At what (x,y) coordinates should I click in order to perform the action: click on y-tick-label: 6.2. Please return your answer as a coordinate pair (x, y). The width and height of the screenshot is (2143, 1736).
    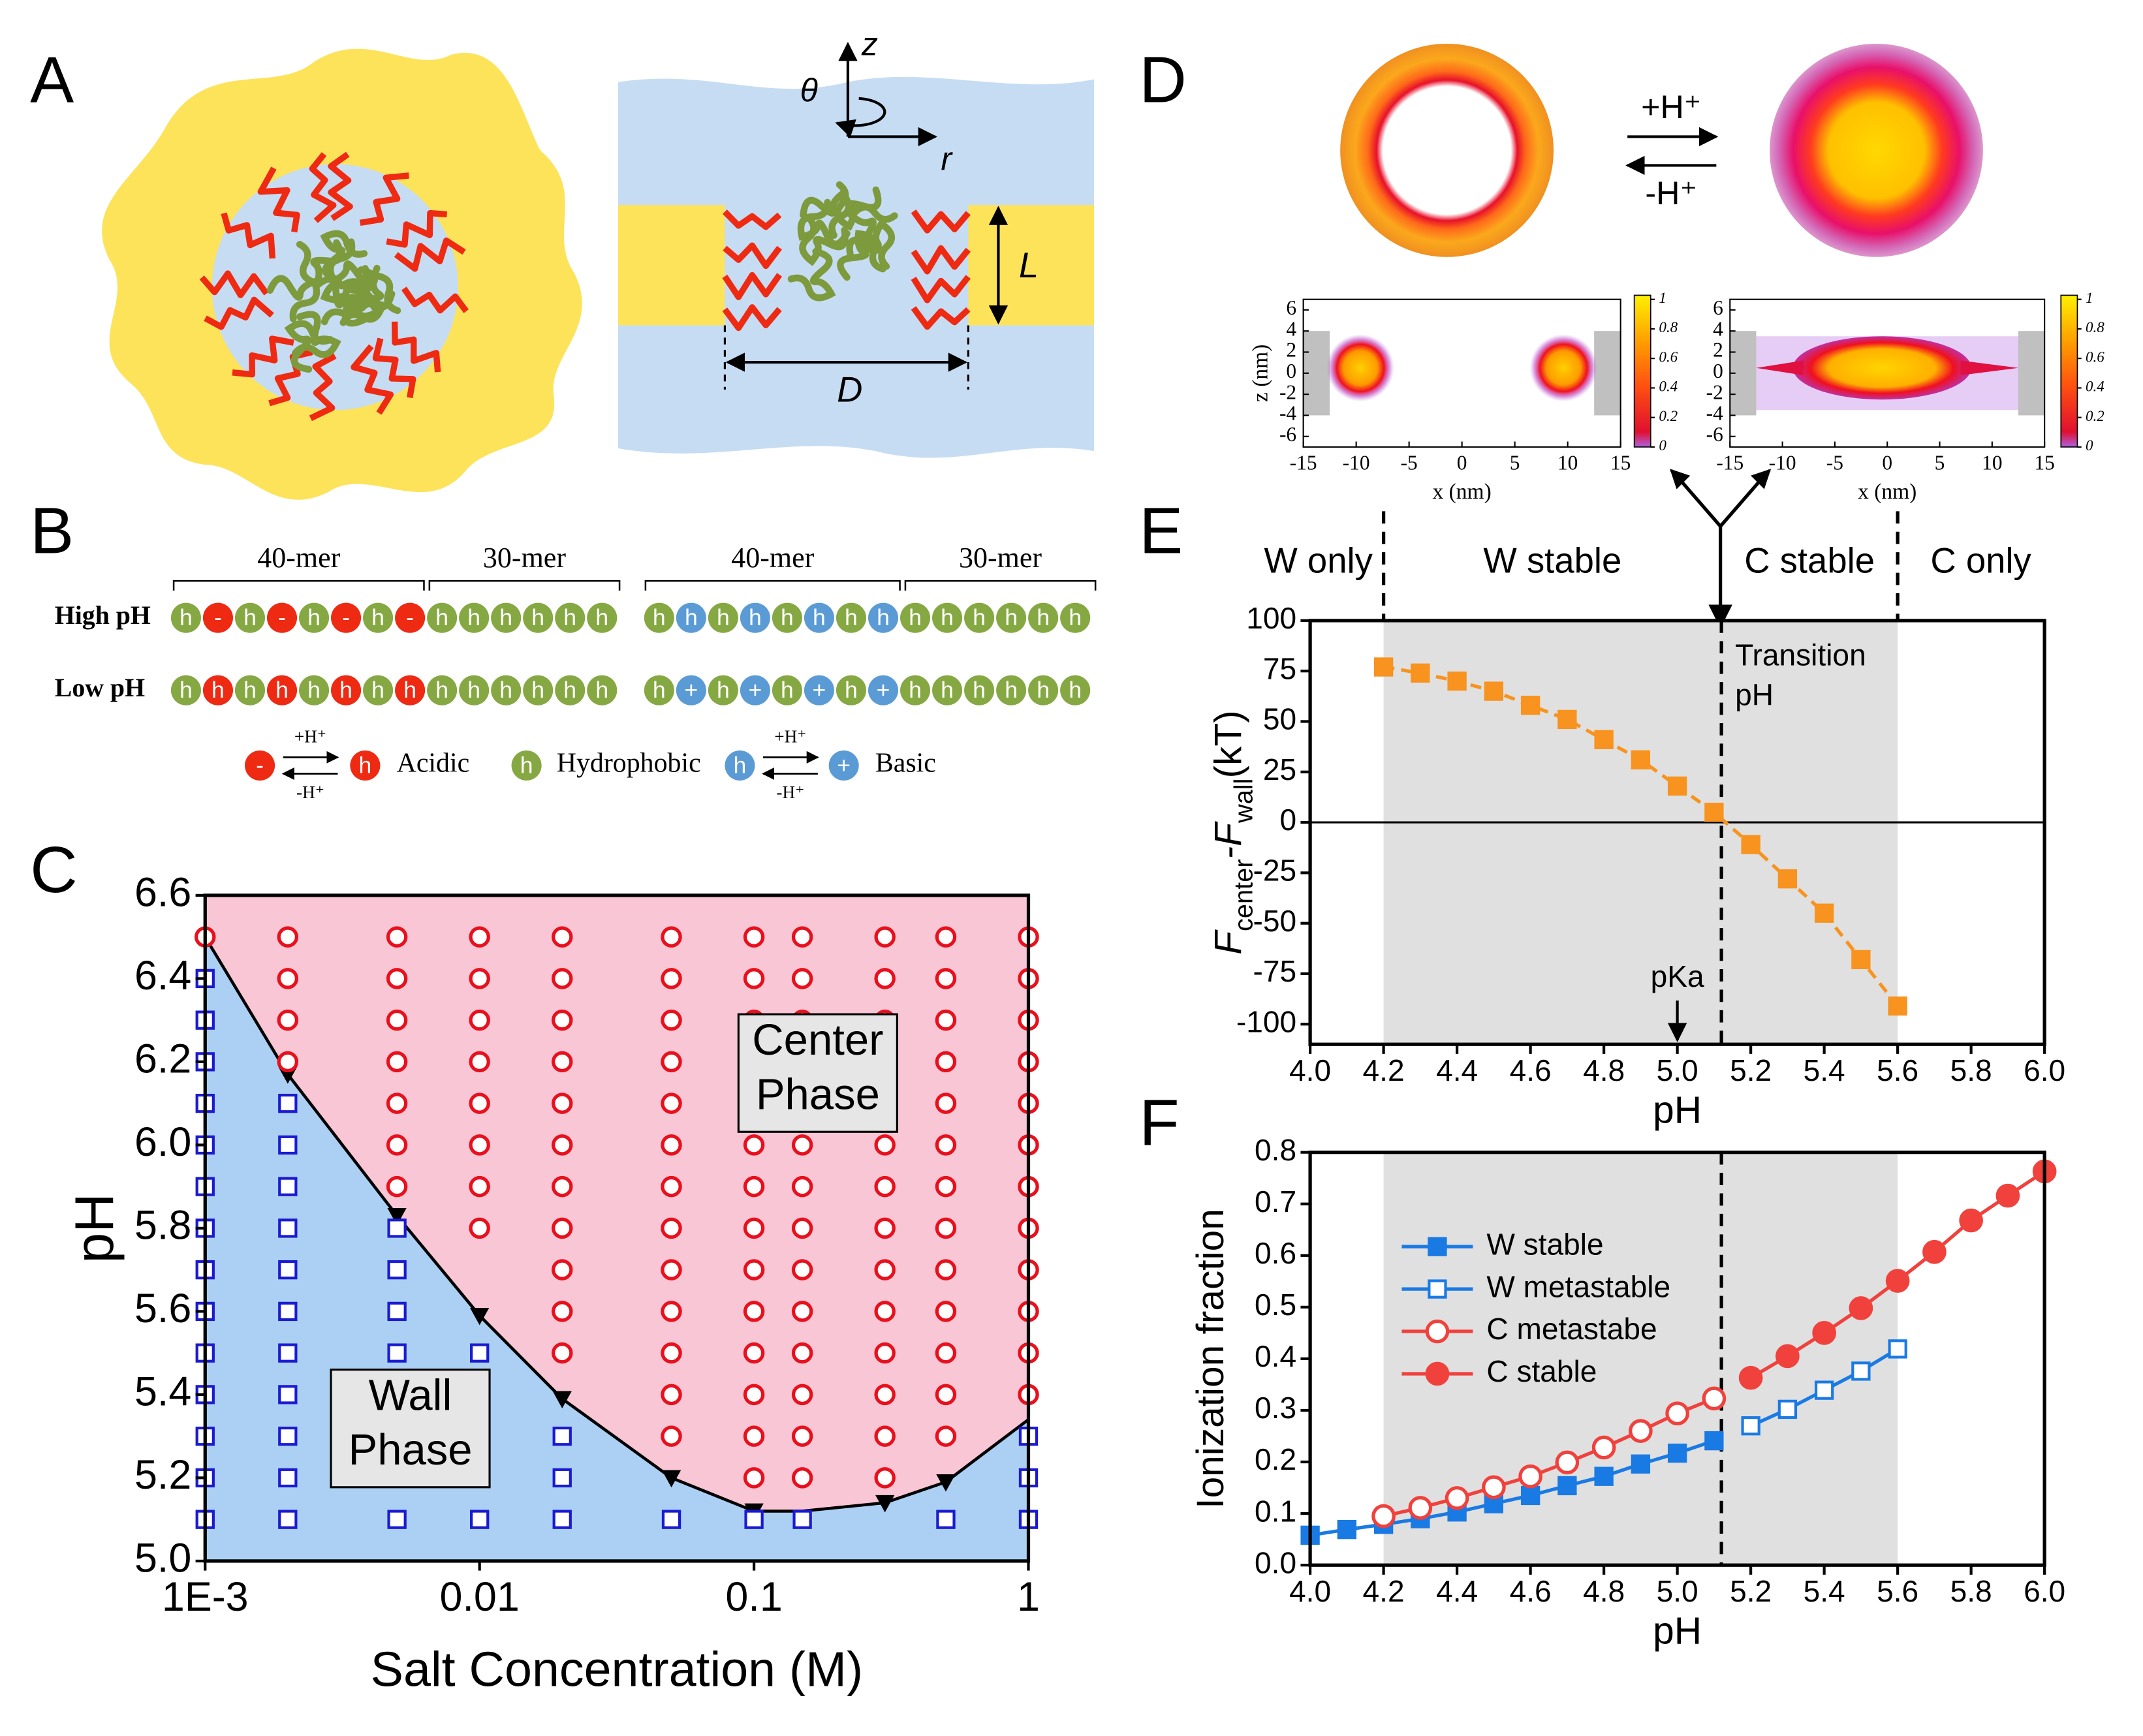
    Looking at the image, I should click on (162, 1058).